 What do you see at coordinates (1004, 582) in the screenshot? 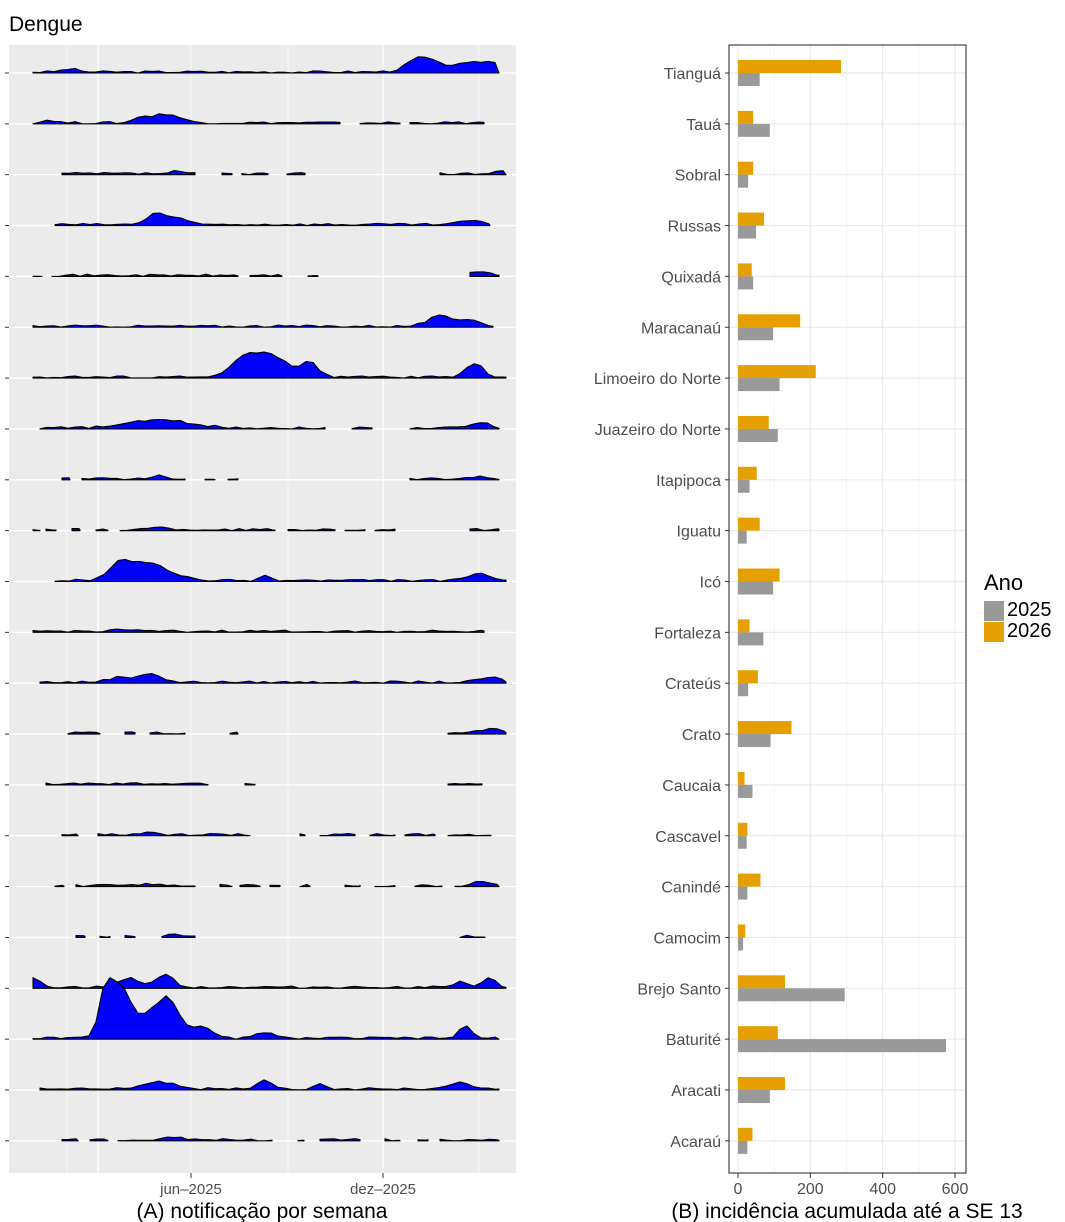
I see `legend-title: Ano` at bounding box center [1004, 582].